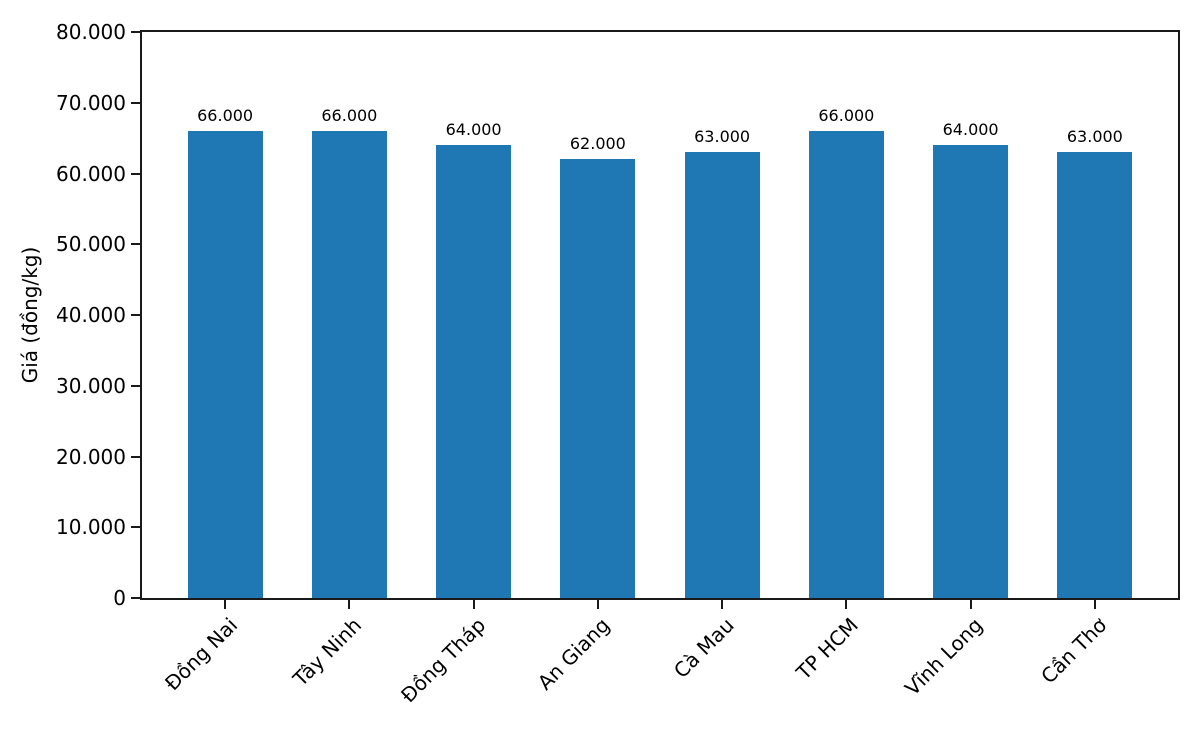  What do you see at coordinates (597, 144) in the screenshot?
I see `bar-value-label: 62.000` at bounding box center [597, 144].